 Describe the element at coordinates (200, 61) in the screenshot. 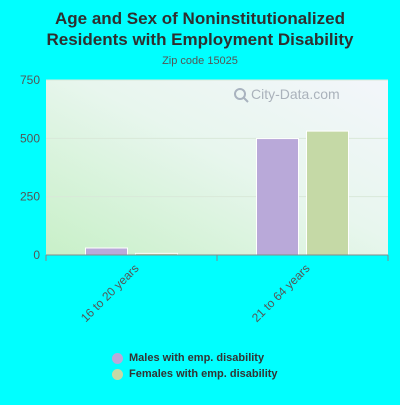

I see `chart-subtitle: Zip code 15025` at that location.